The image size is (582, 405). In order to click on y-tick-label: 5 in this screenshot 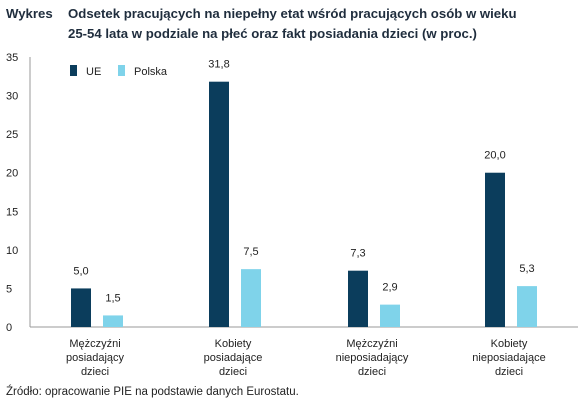, I will do `click(9, 289)`.